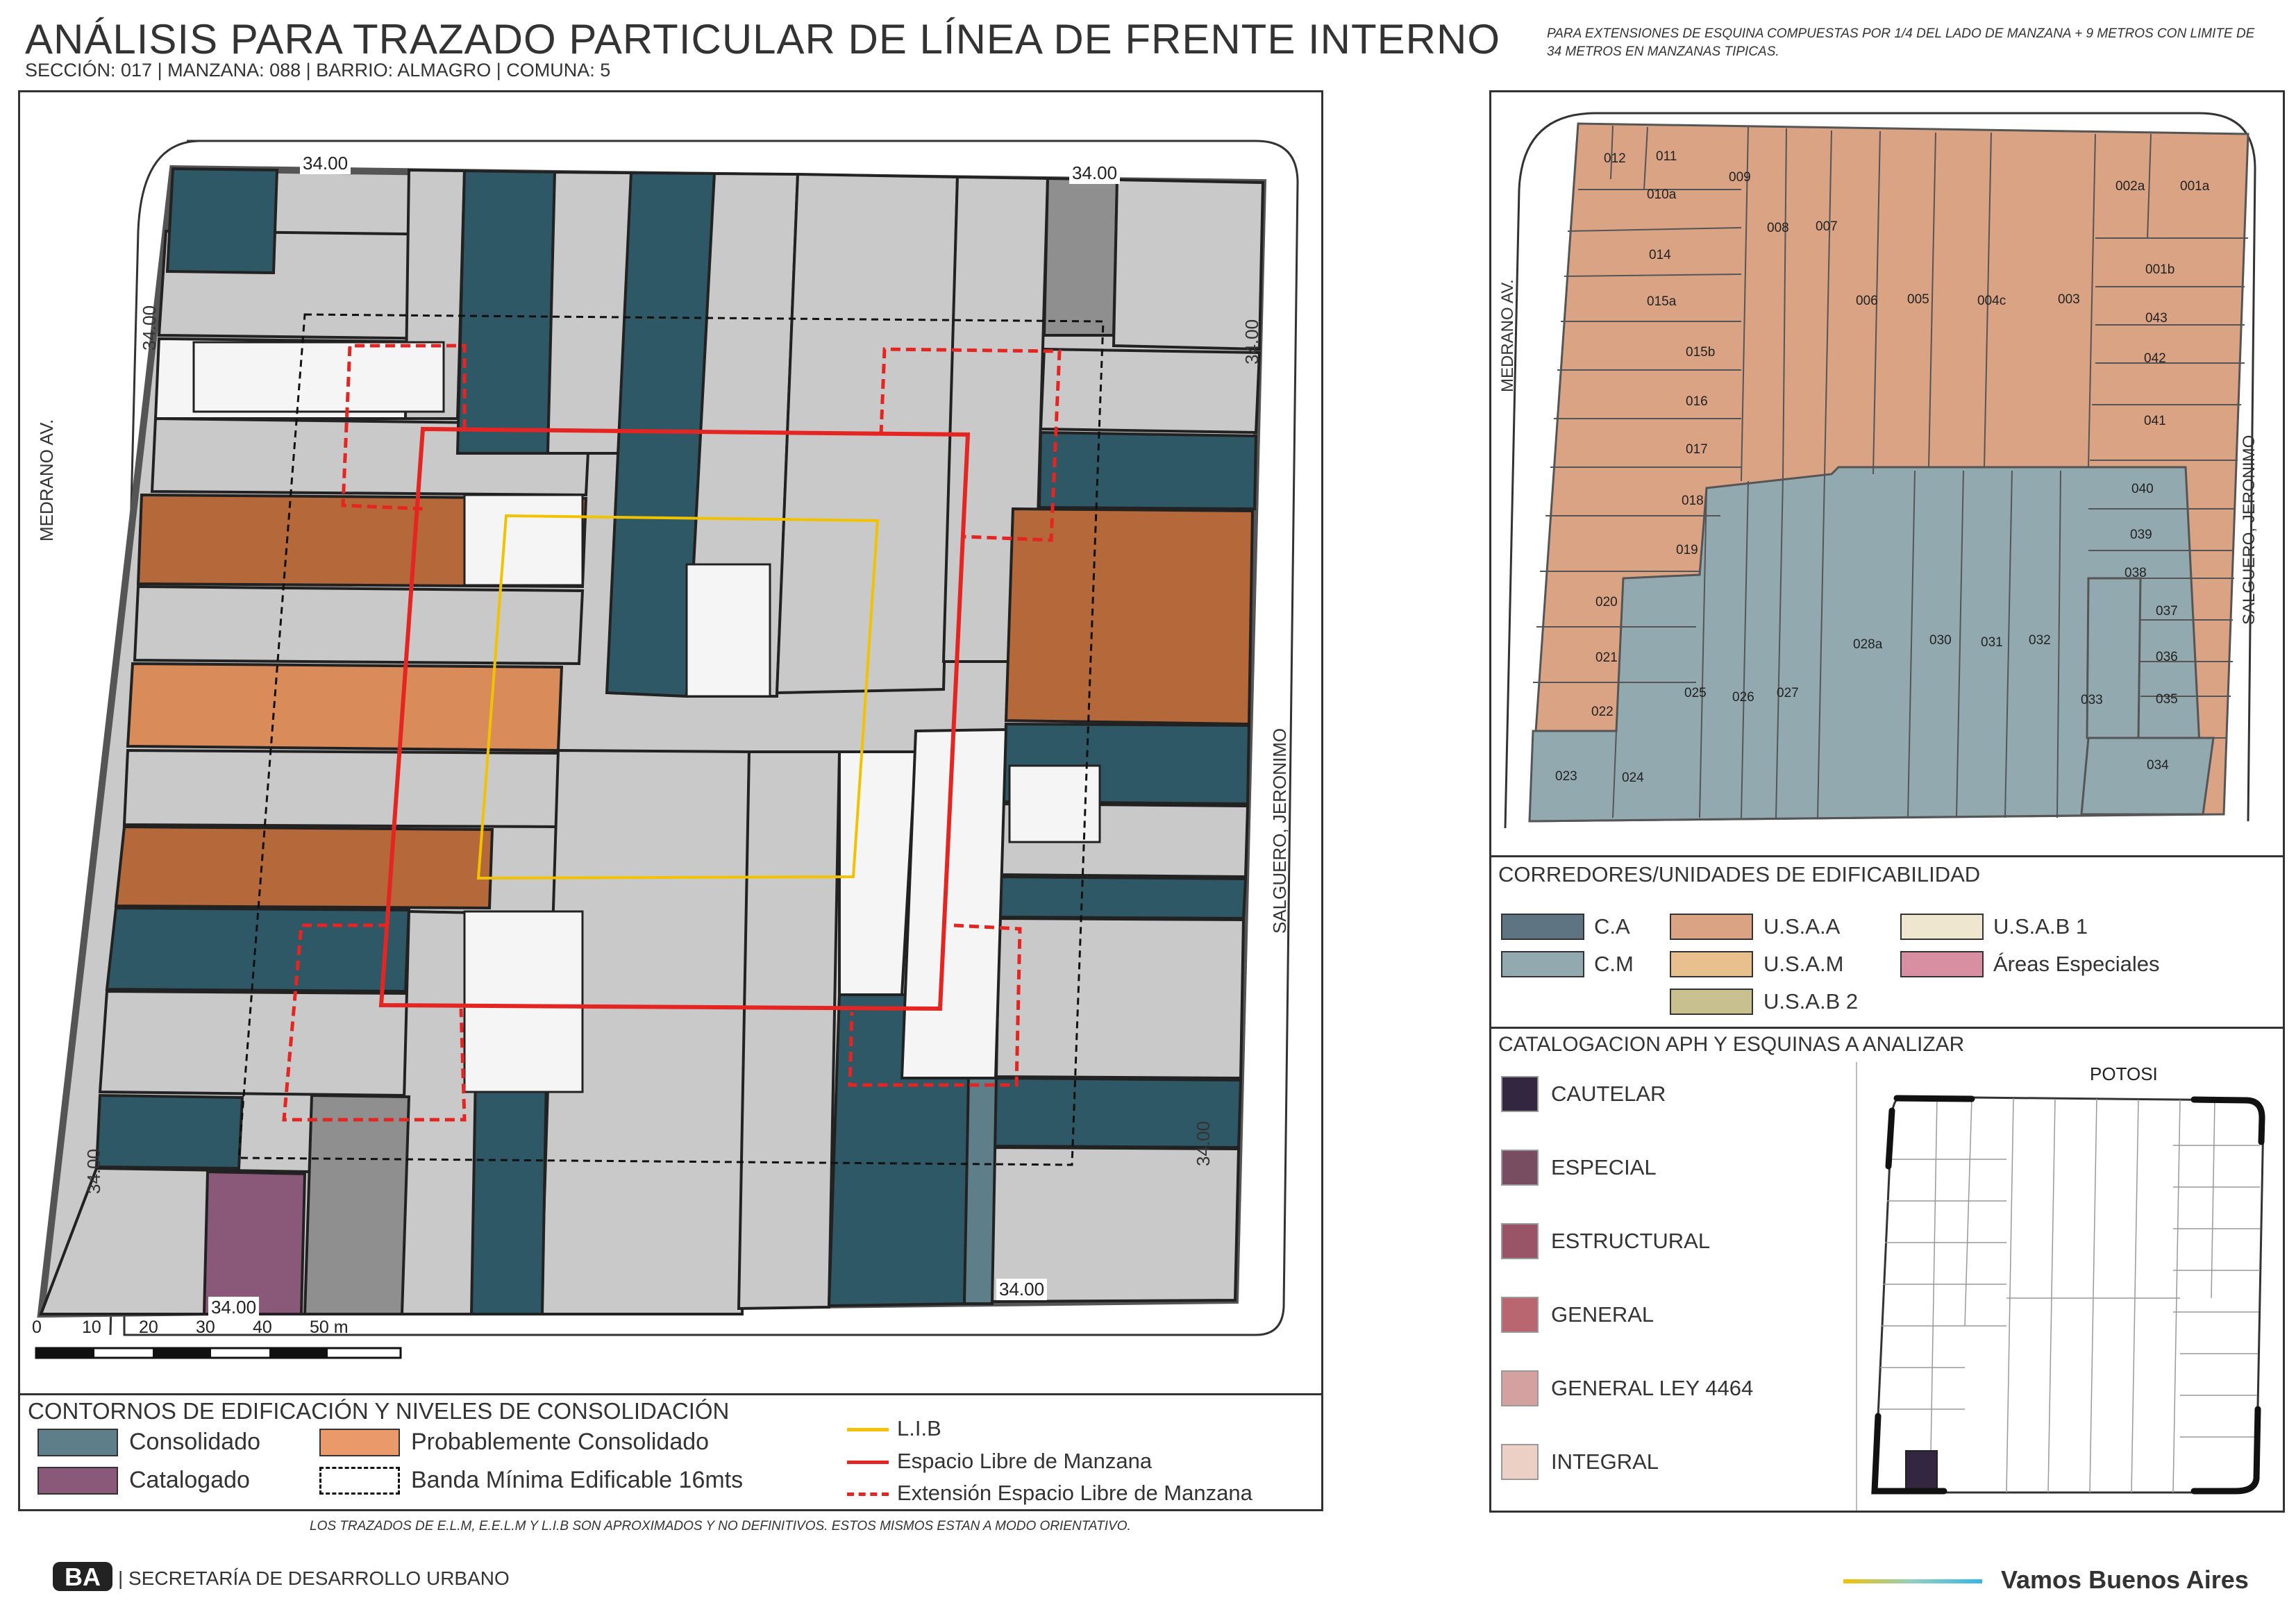  What do you see at coordinates (1992, 642) in the screenshot?
I see `parcel-label: 031` at bounding box center [1992, 642].